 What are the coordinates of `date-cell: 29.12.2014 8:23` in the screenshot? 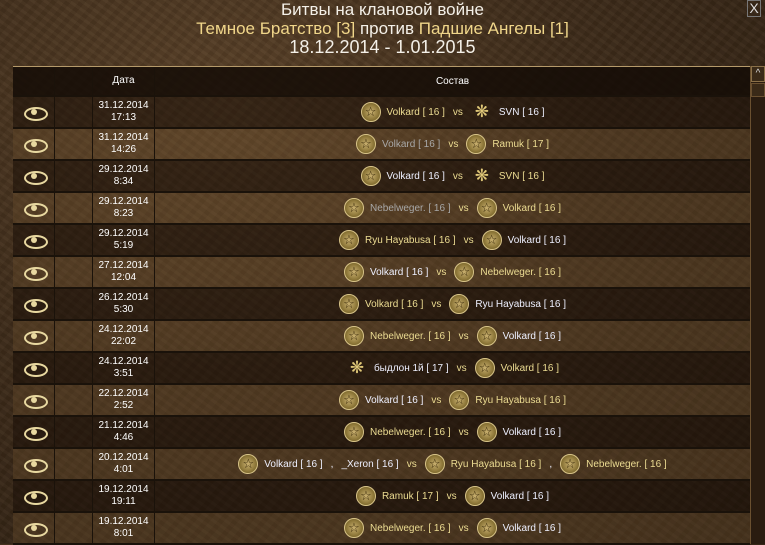 It's located at (124, 208).